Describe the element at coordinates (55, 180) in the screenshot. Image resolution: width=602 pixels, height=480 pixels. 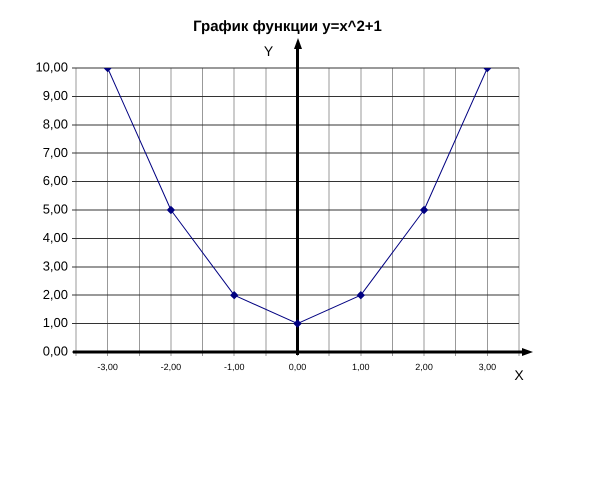
I see `y-tick-label: 6,00` at that location.